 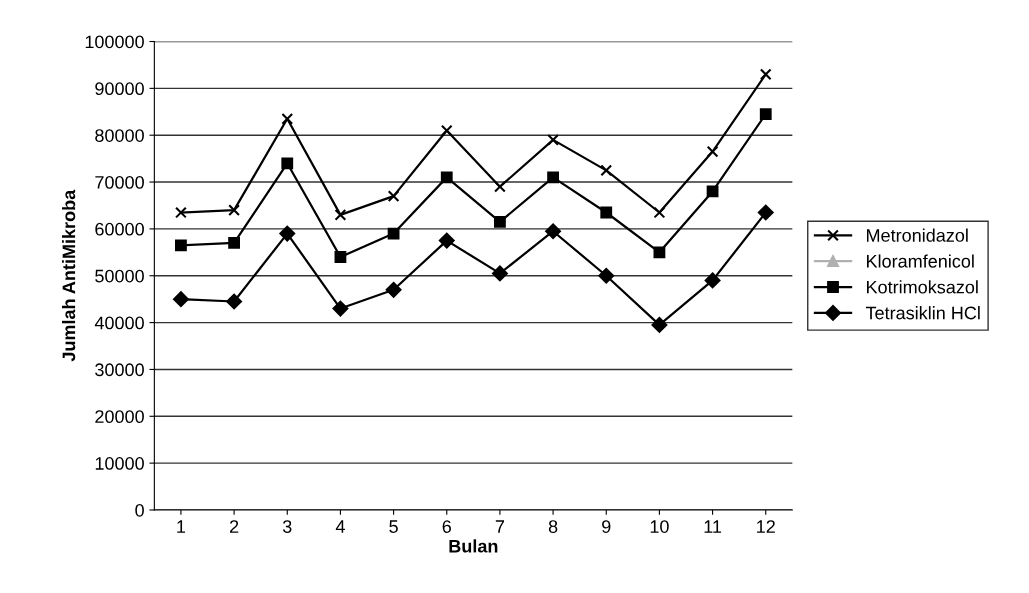 I want to click on x-tick-label: 9, so click(x=606, y=526).